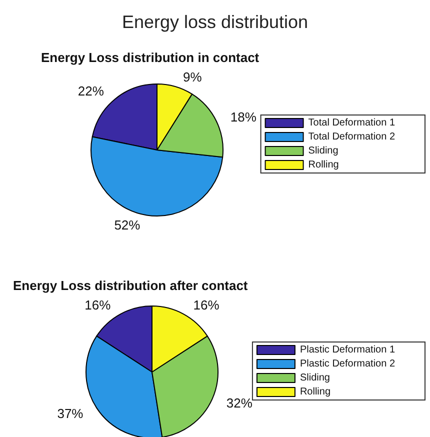 The height and width of the screenshot is (437, 430). Describe the element at coordinates (352, 137) in the screenshot. I see `legend-label: Total Deformation 2` at that location.